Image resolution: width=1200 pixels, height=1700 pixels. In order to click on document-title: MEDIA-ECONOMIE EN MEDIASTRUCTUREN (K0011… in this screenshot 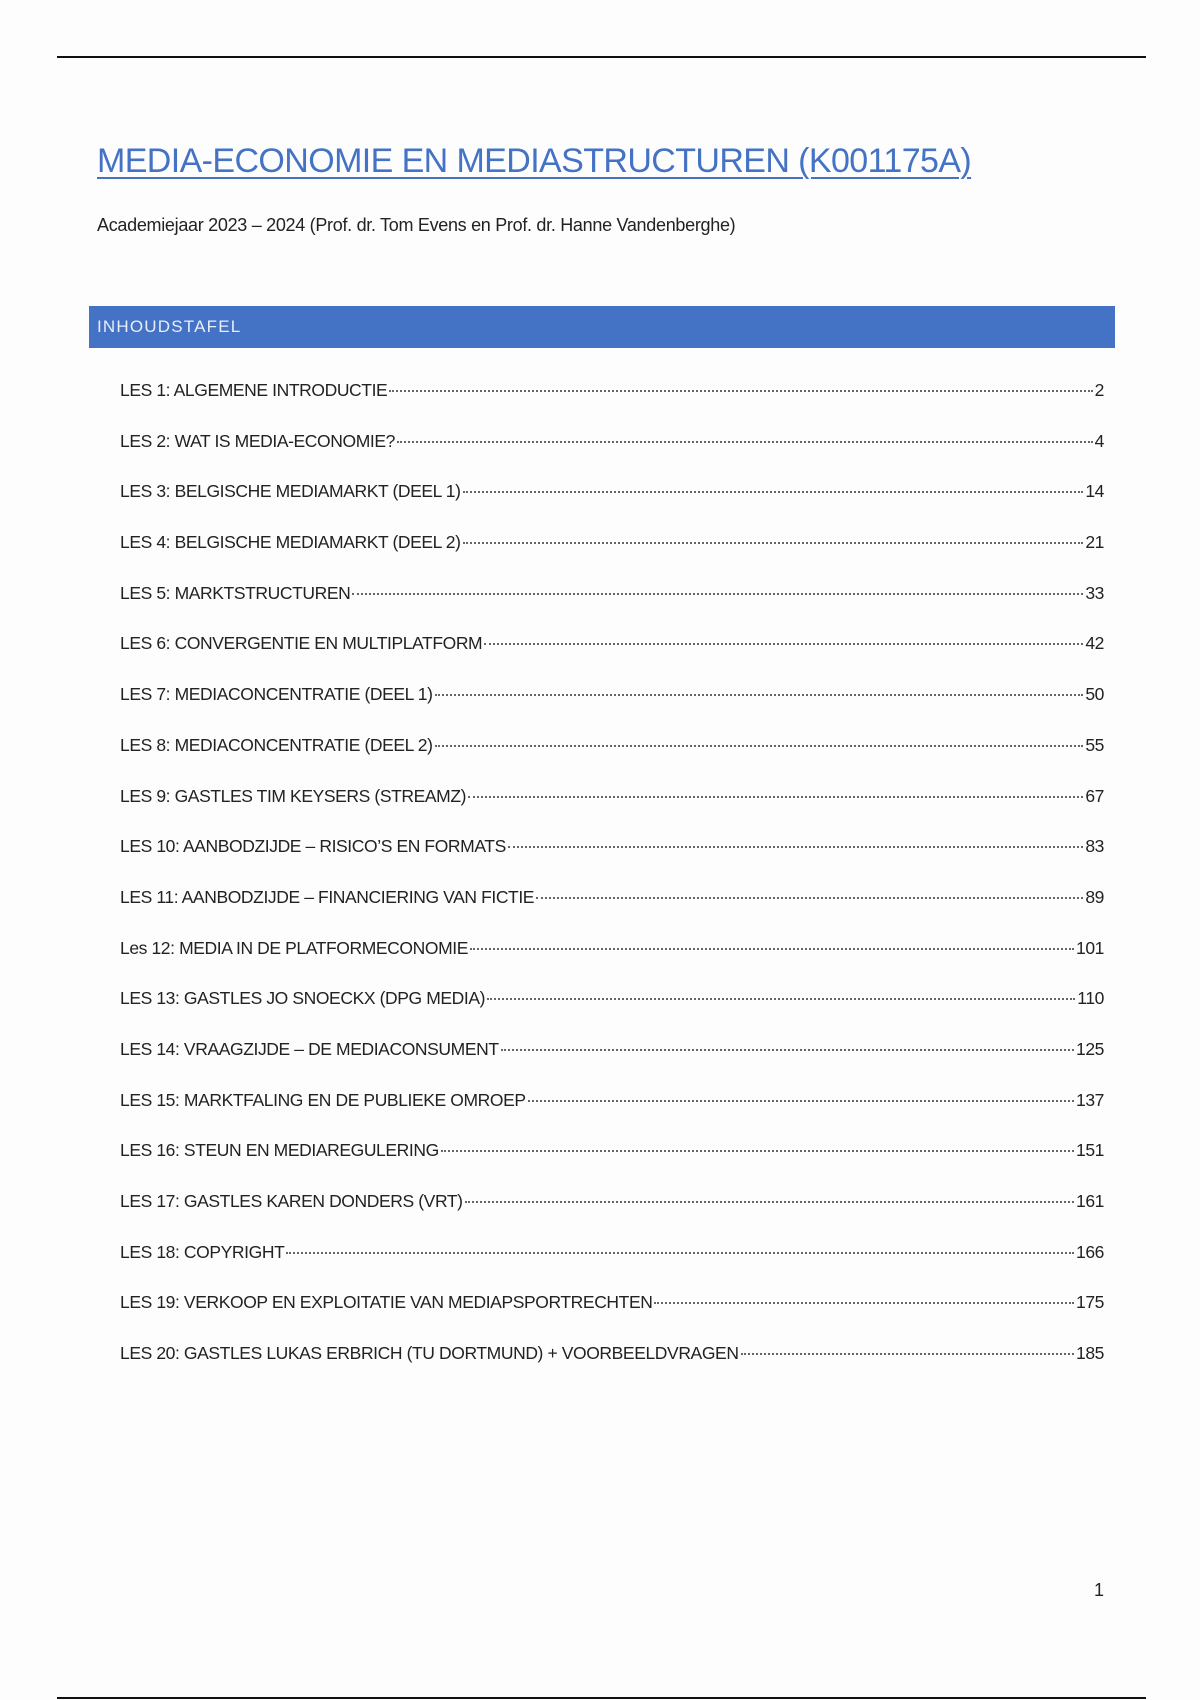, I will do `click(534, 161)`.